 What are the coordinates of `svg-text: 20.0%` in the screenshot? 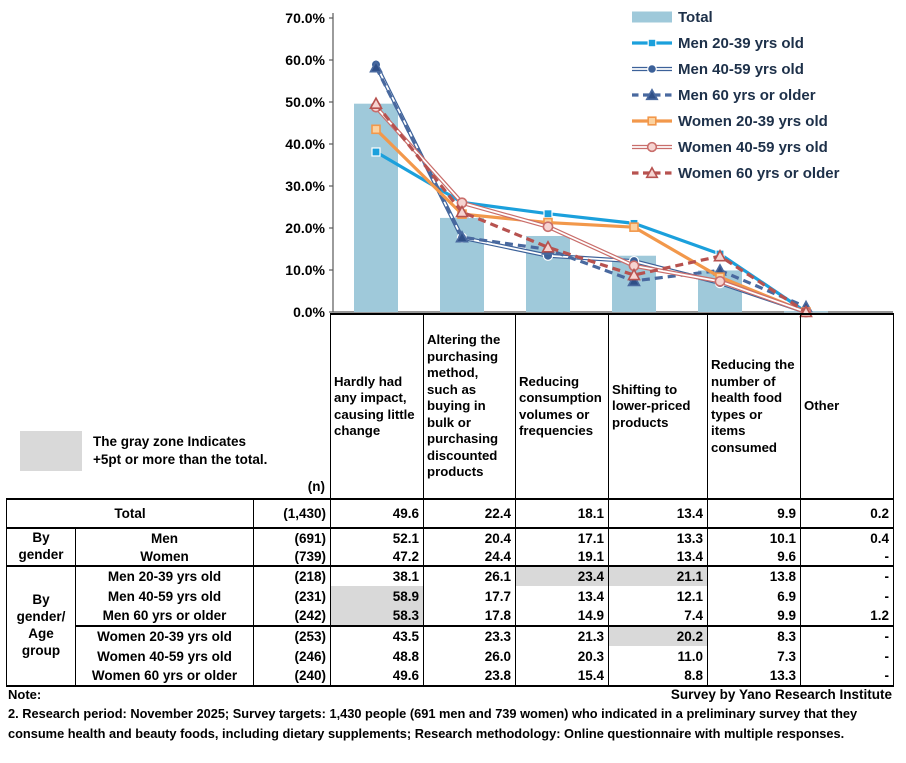 It's located at (305, 228).